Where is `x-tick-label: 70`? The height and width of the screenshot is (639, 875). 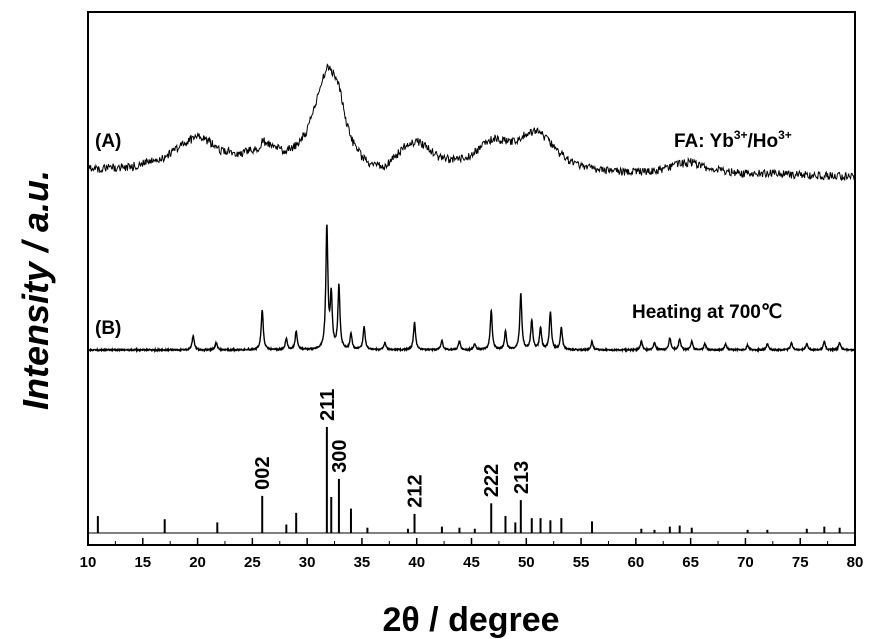 x-tick-label: 70 is located at coordinates (745, 562).